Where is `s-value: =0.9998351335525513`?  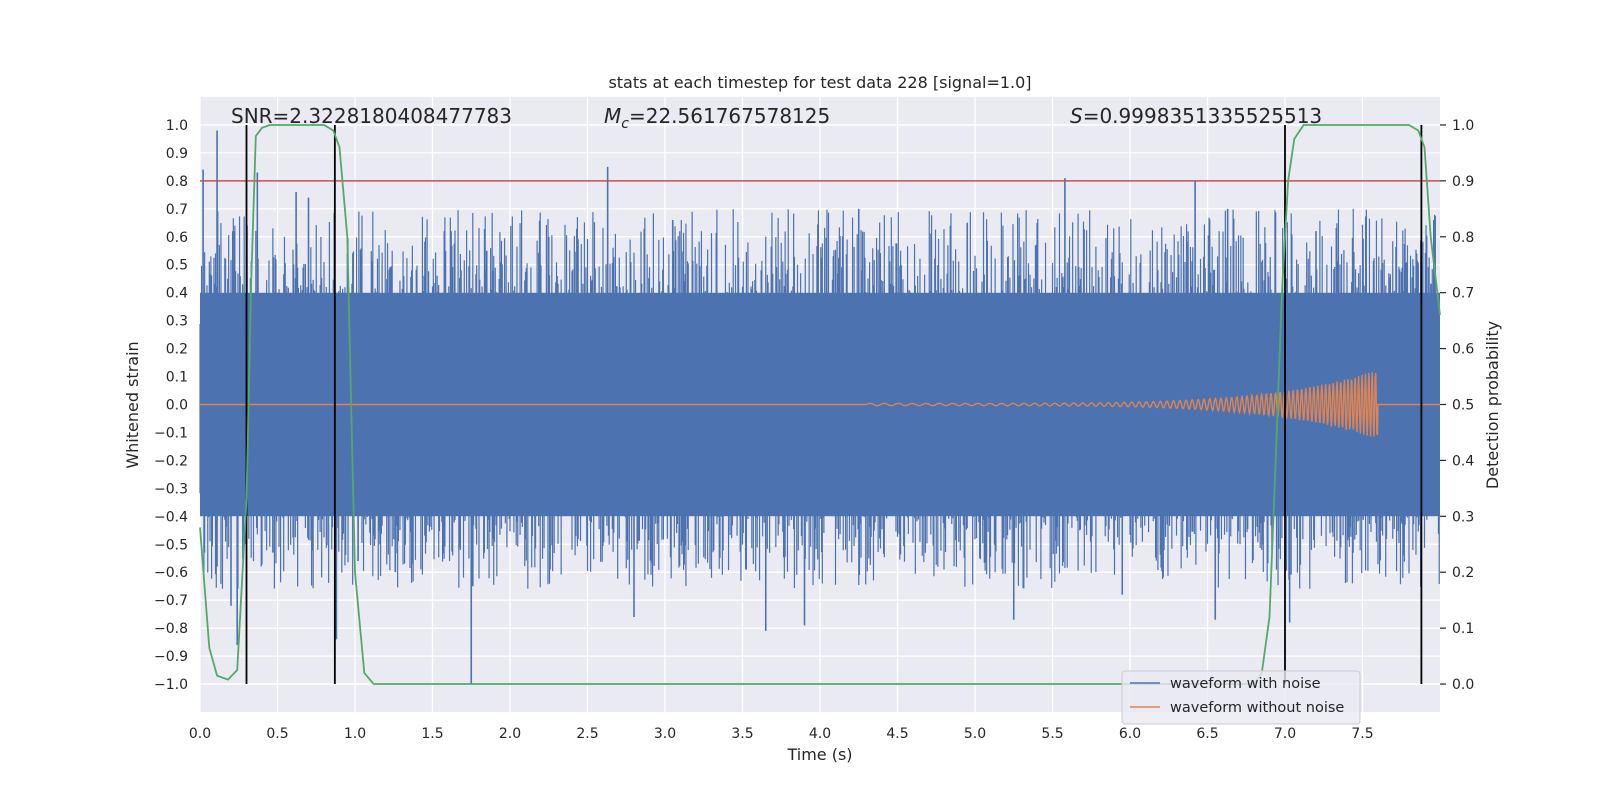
s-value: =0.9998351335525513 is located at coordinates (1202, 116).